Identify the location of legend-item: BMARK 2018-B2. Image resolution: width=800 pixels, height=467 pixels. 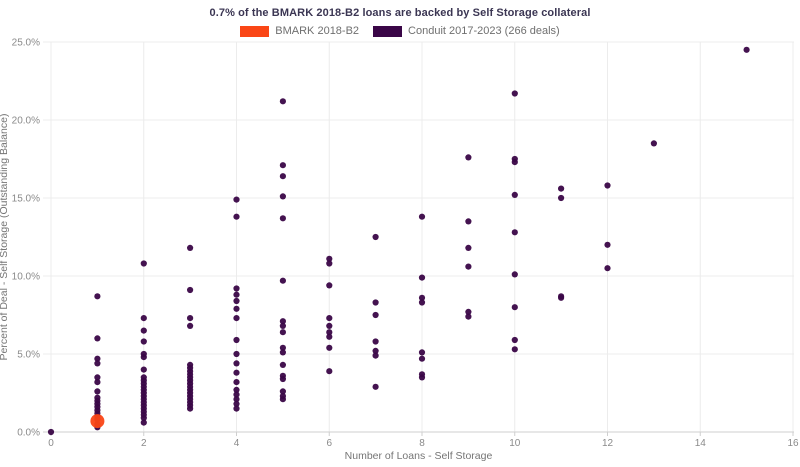
(299, 31).